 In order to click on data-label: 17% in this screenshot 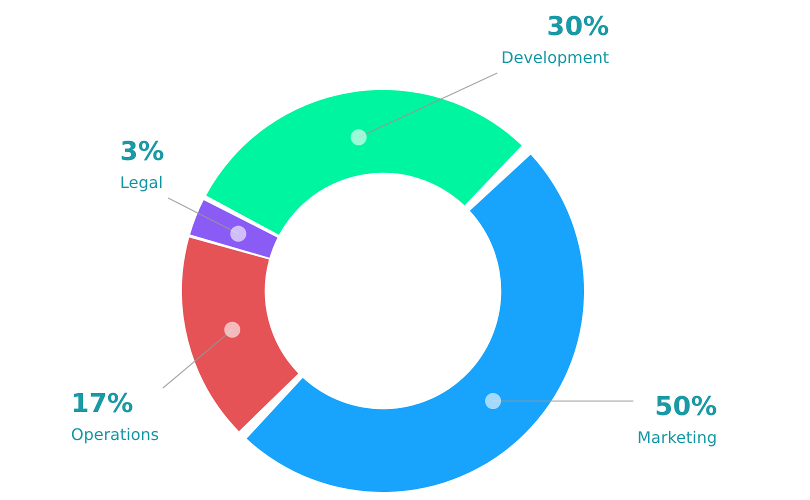, I will do `click(102, 403)`.